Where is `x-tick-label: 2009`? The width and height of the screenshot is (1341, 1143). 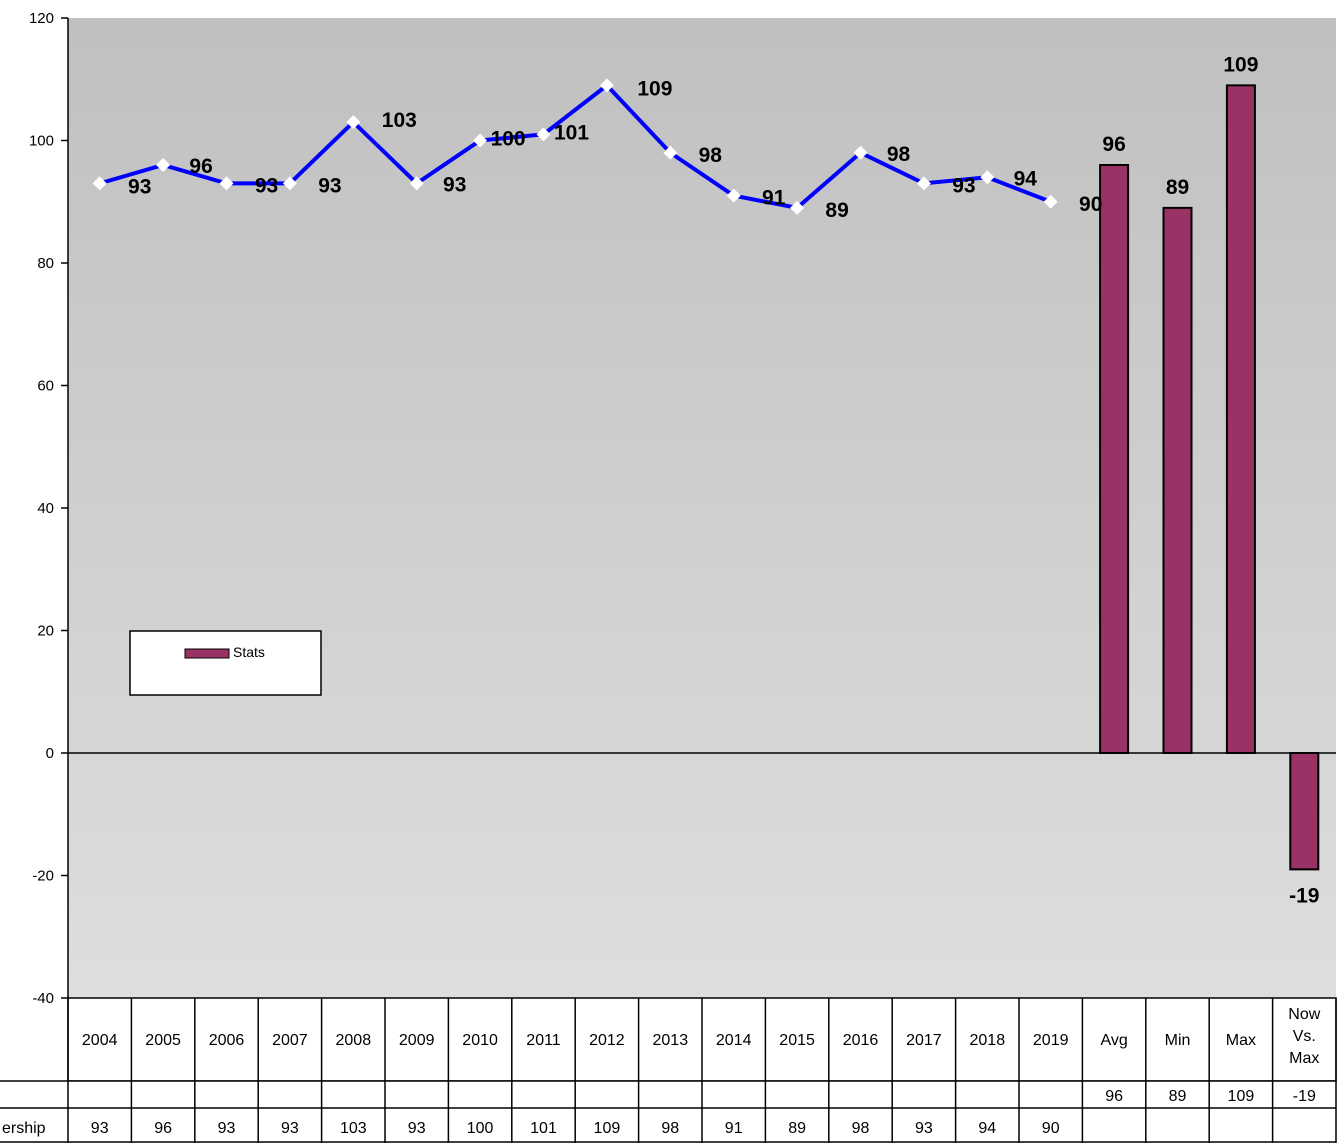 x-tick-label: 2009 is located at coordinates (417, 1040).